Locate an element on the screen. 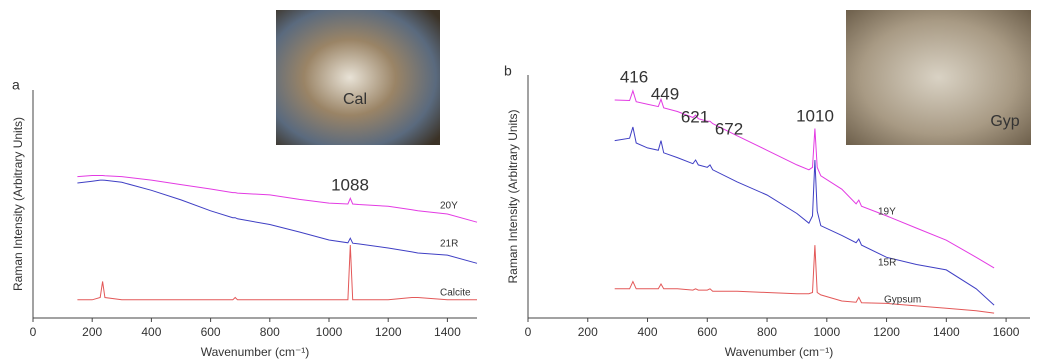 The image size is (1041, 361). series-label: 19Y is located at coordinates (887, 212).